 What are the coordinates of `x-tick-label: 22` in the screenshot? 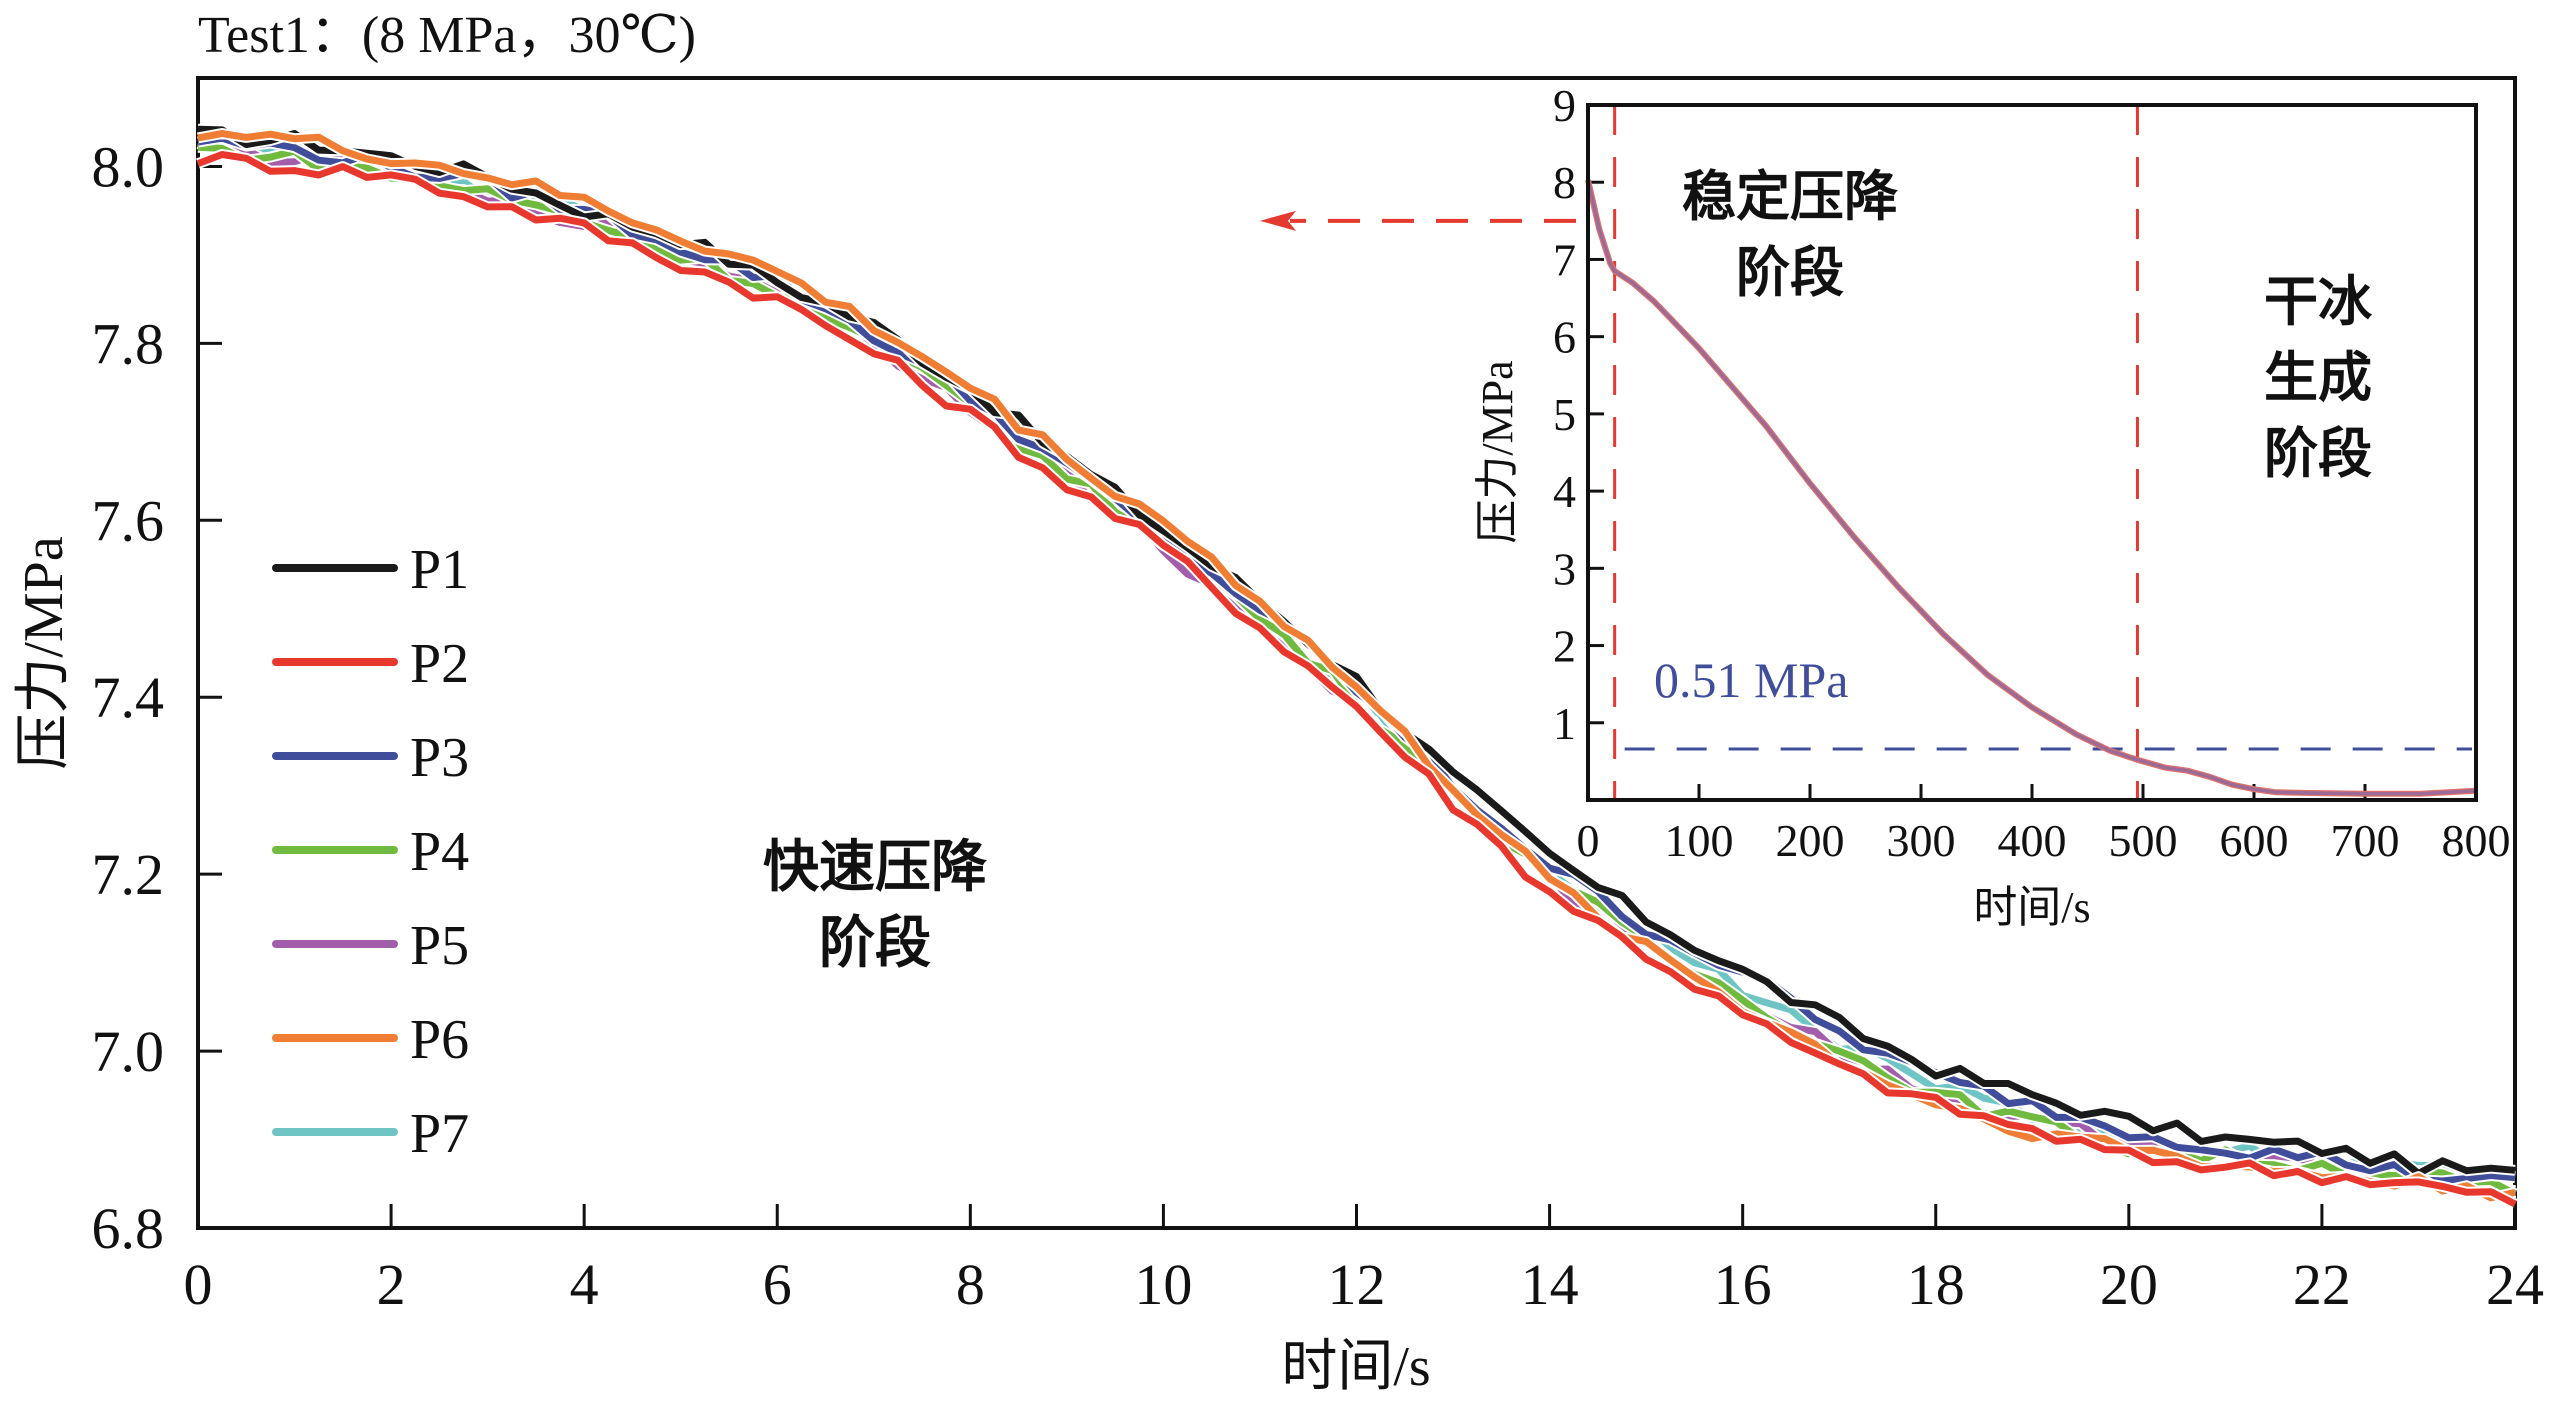 It's located at (2322, 1284).